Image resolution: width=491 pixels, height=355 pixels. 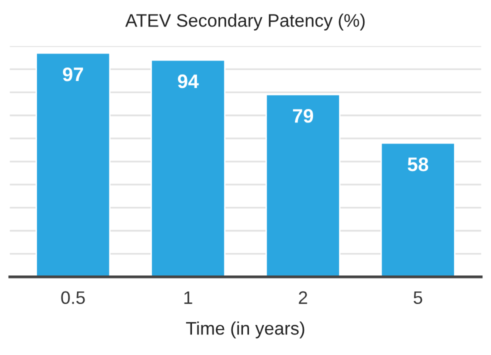 What do you see at coordinates (73, 74) in the screenshot?
I see `data-label: 97` at bounding box center [73, 74].